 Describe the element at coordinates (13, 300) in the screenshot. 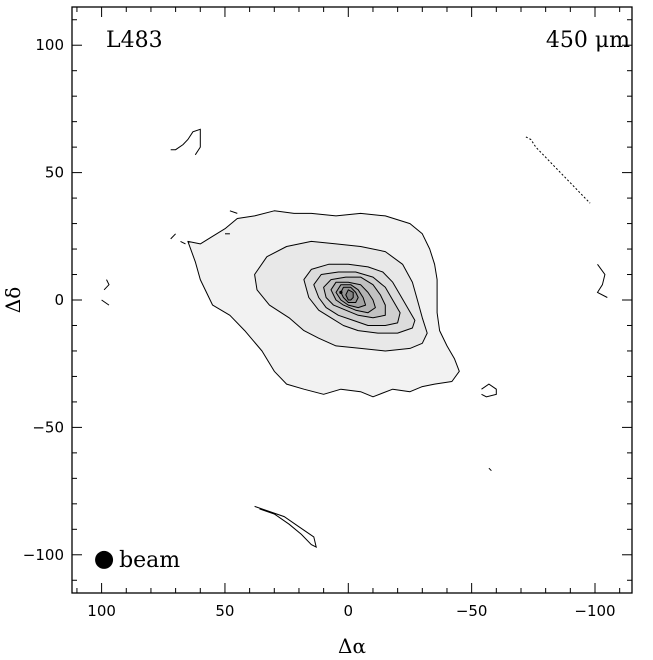

I see `y-axis-title: Δδ` at that location.